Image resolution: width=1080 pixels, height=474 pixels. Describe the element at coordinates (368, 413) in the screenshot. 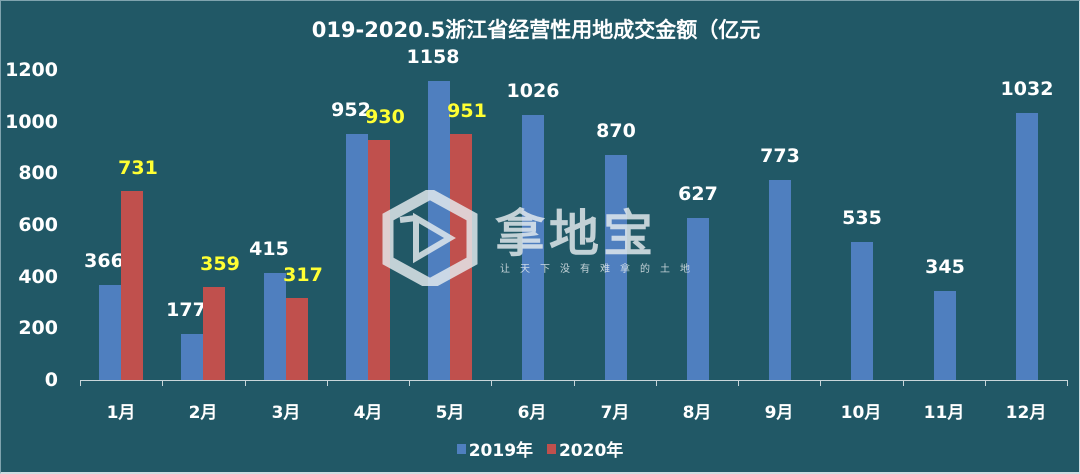

I see `x-tick-label: 4月` at that location.